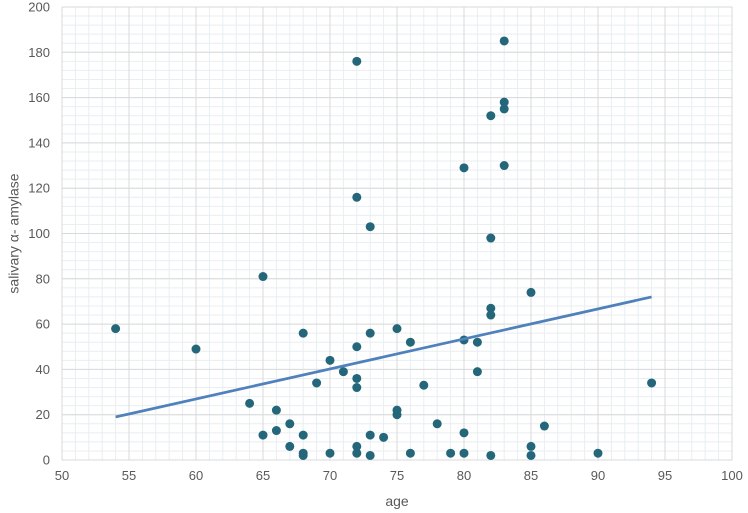  Describe the element at coordinates (39, 188) in the screenshot. I see `y-tick-label: 120` at that location.